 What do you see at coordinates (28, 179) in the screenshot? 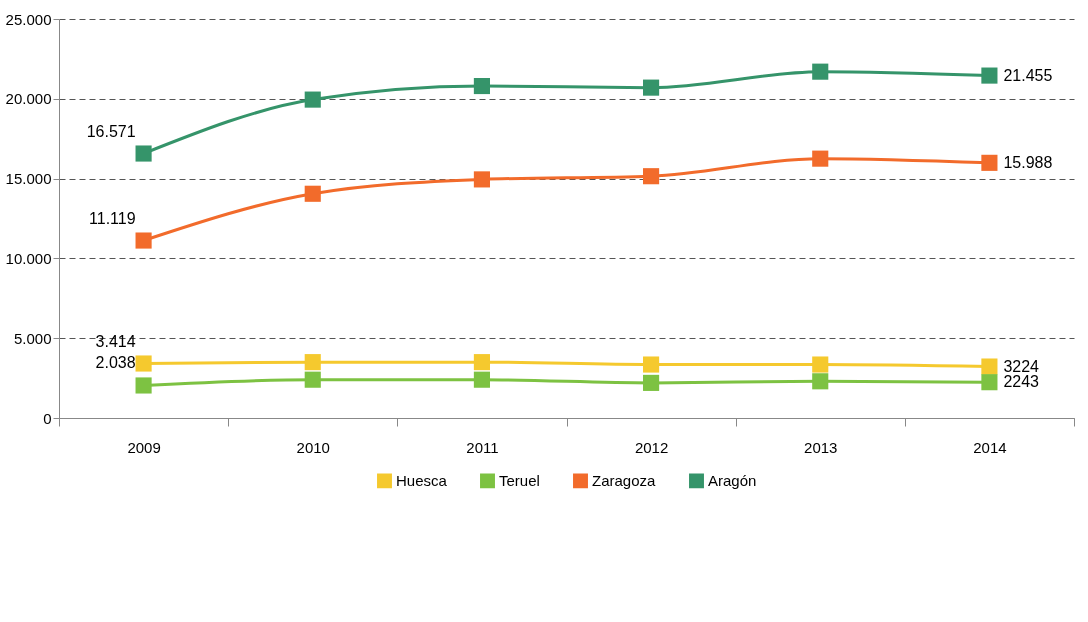
I see `y-tick-label: 15.000` at bounding box center [28, 179].